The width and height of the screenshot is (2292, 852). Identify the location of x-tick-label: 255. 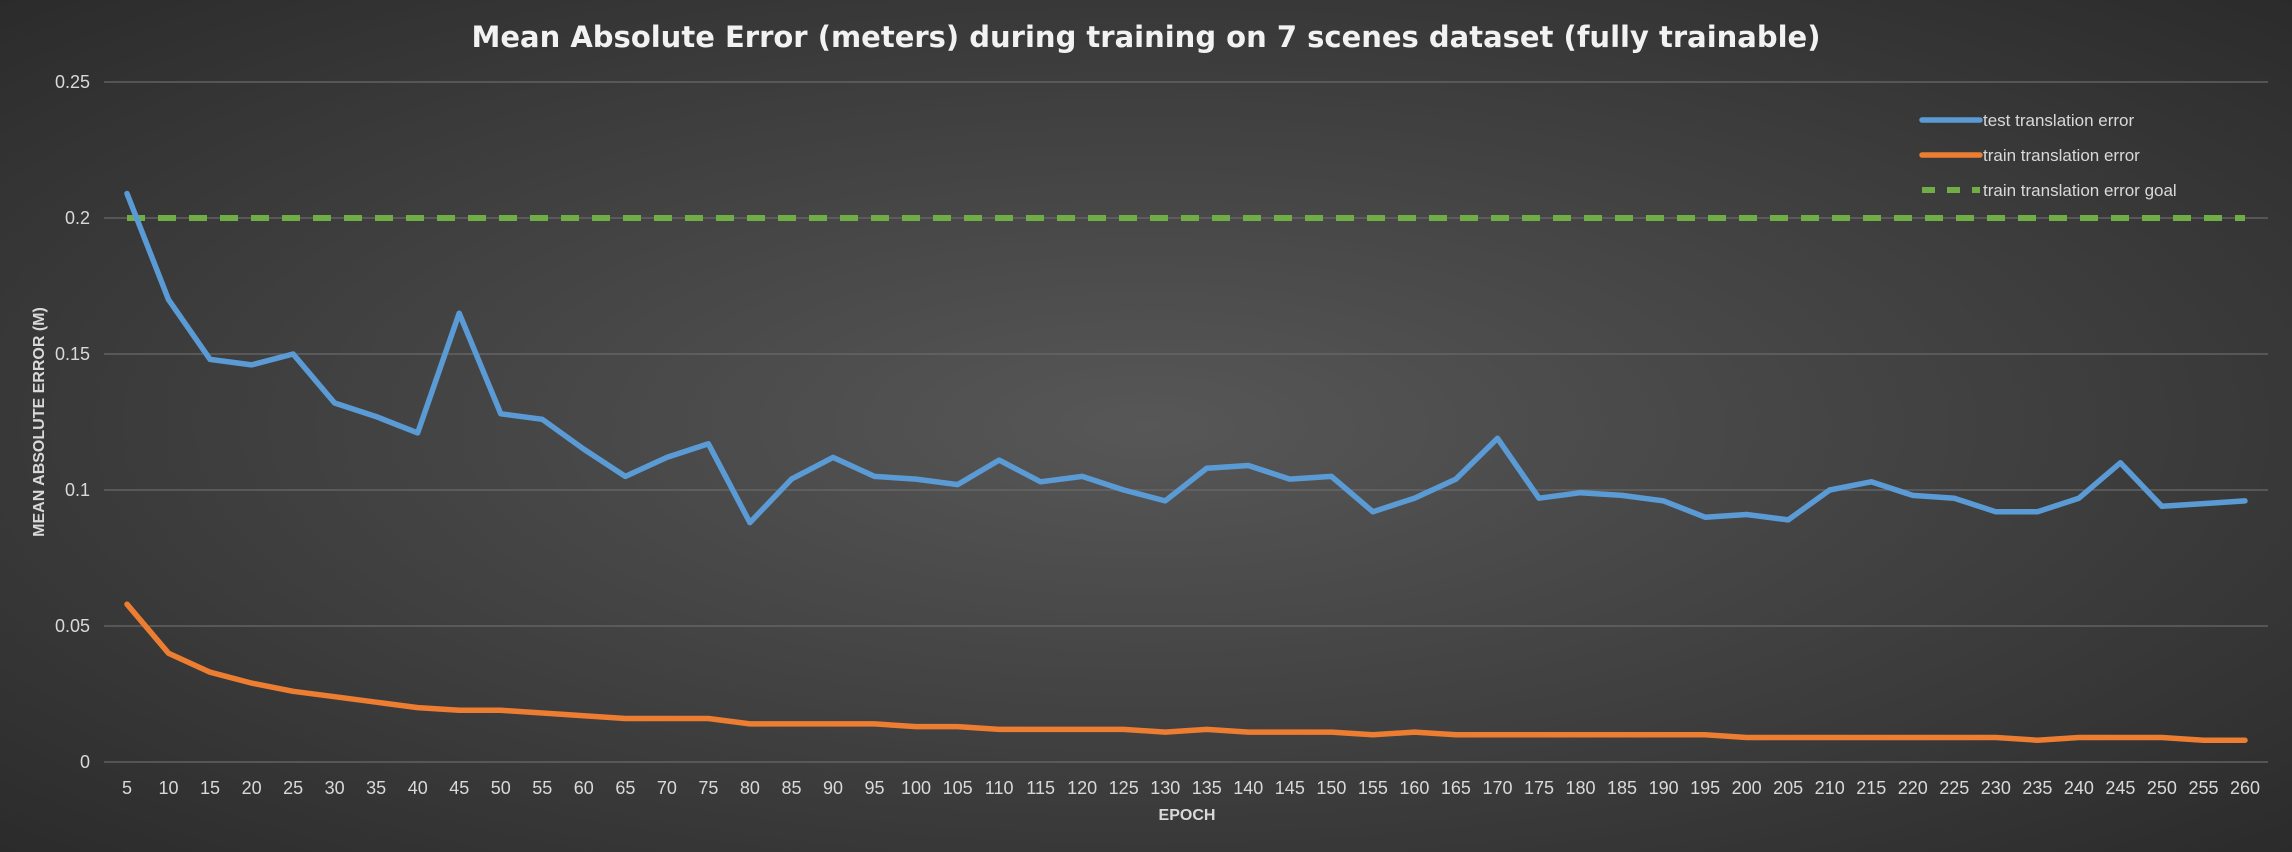
(2203, 788).